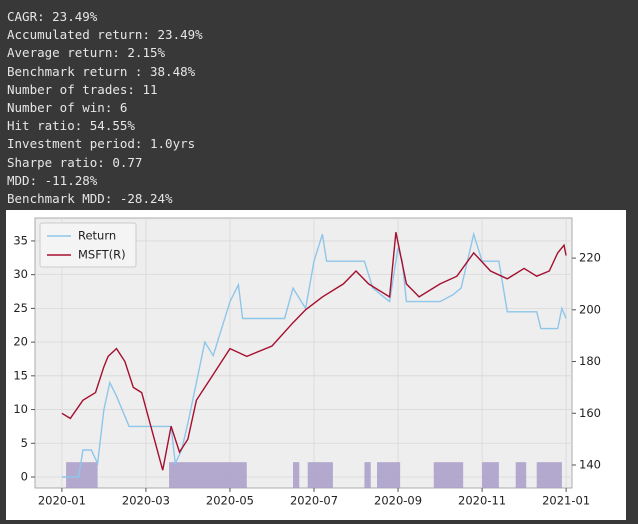  Describe the element at coordinates (52, 16) in the screenshot. I see `stat-line: CAGR: 23.49%` at that location.